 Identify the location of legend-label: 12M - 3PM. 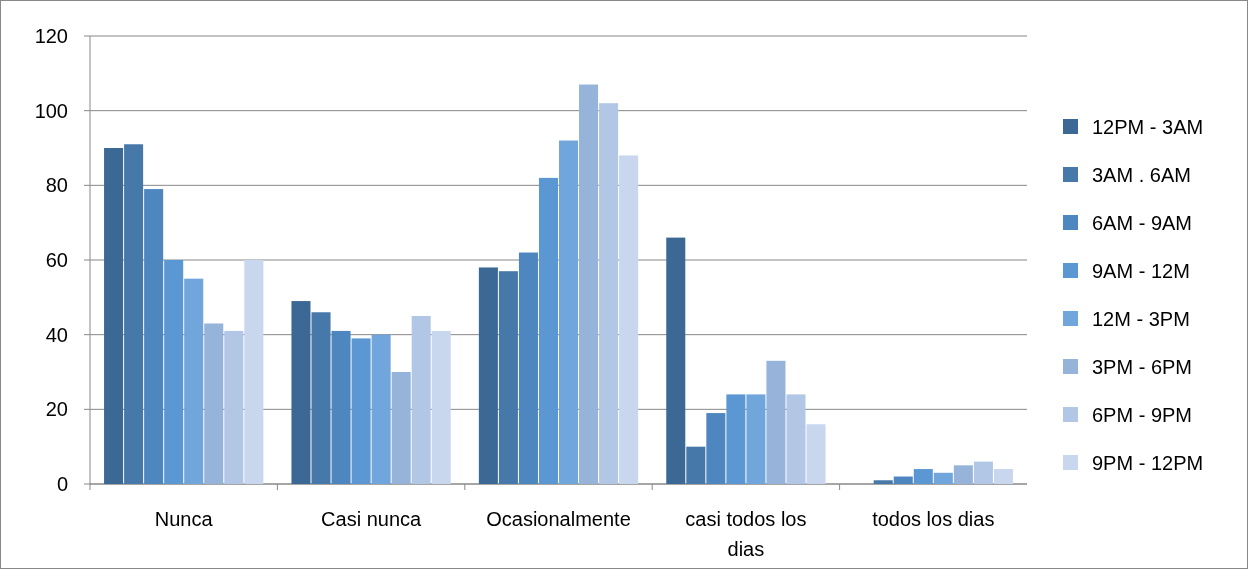
(1141, 319).